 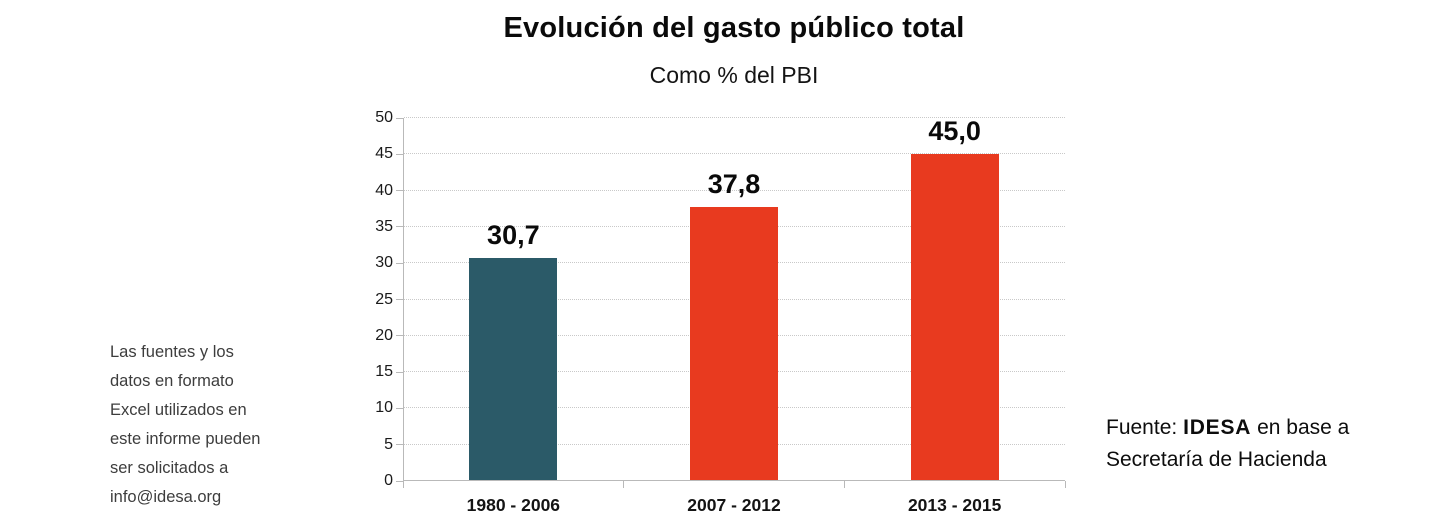 What do you see at coordinates (1145, 427) in the screenshot?
I see `source-prefix: Fuente:` at bounding box center [1145, 427].